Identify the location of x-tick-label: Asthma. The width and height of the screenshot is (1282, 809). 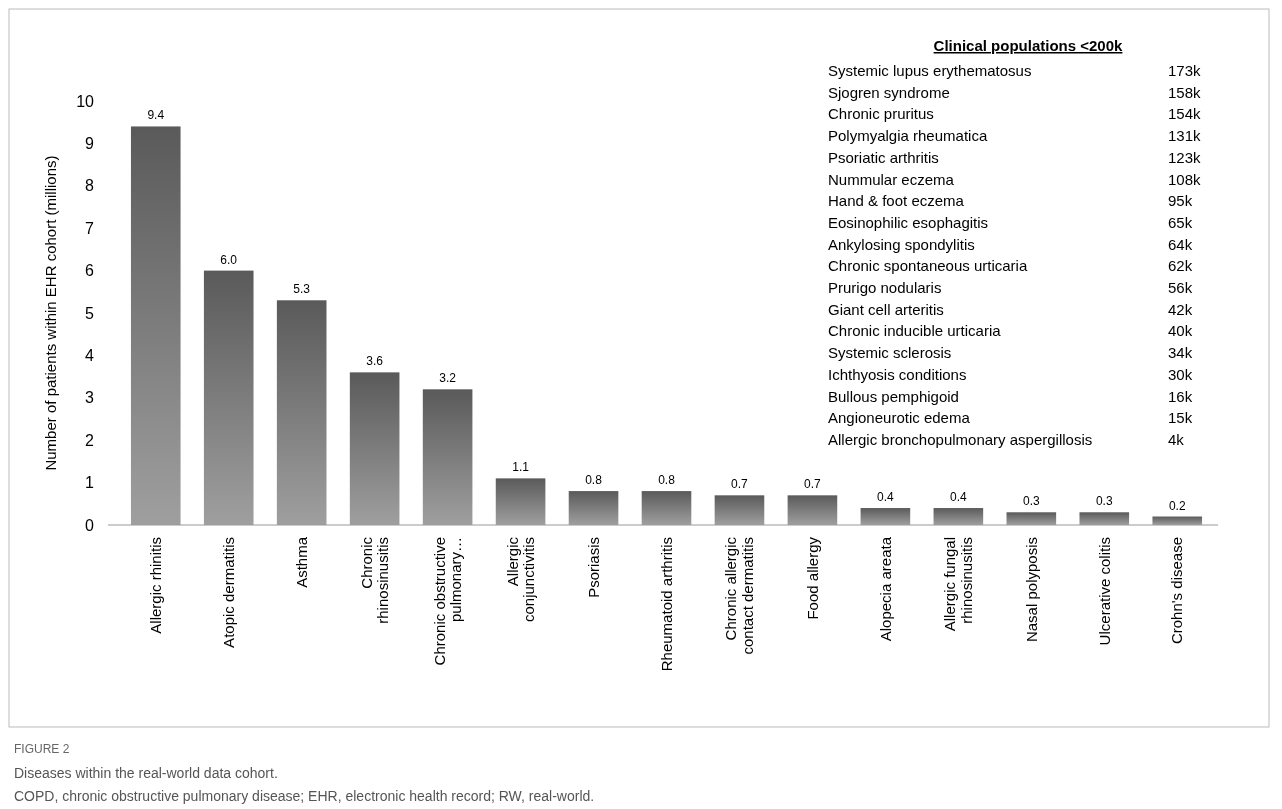
(301, 562).